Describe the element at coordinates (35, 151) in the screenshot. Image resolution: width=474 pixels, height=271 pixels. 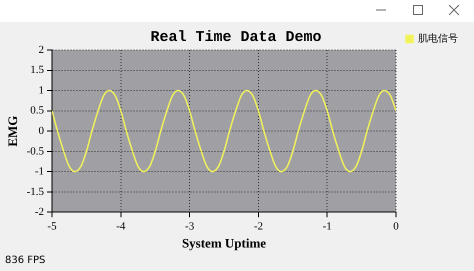
I see `y-tick-label: -0.5` at that location.